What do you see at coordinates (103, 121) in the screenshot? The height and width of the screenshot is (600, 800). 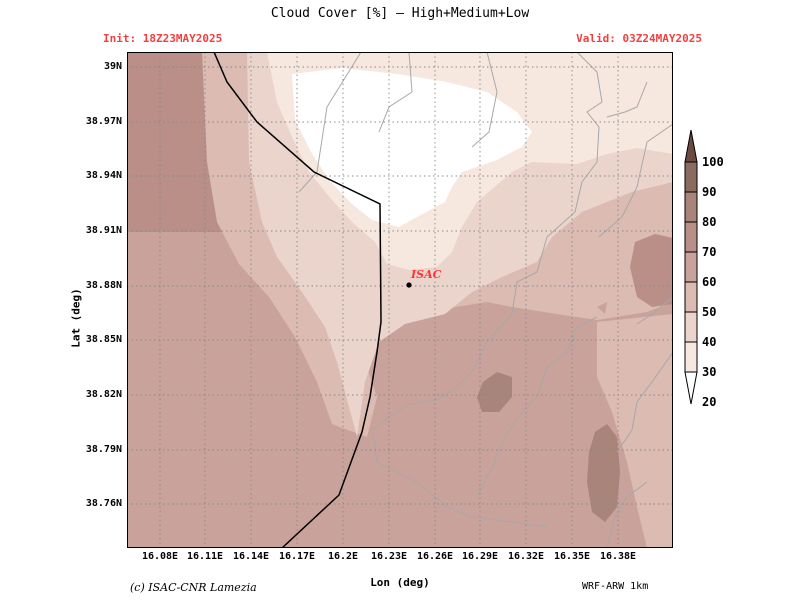 I see `lat-tick-label: 38.97N` at bounding box center [103, 121].